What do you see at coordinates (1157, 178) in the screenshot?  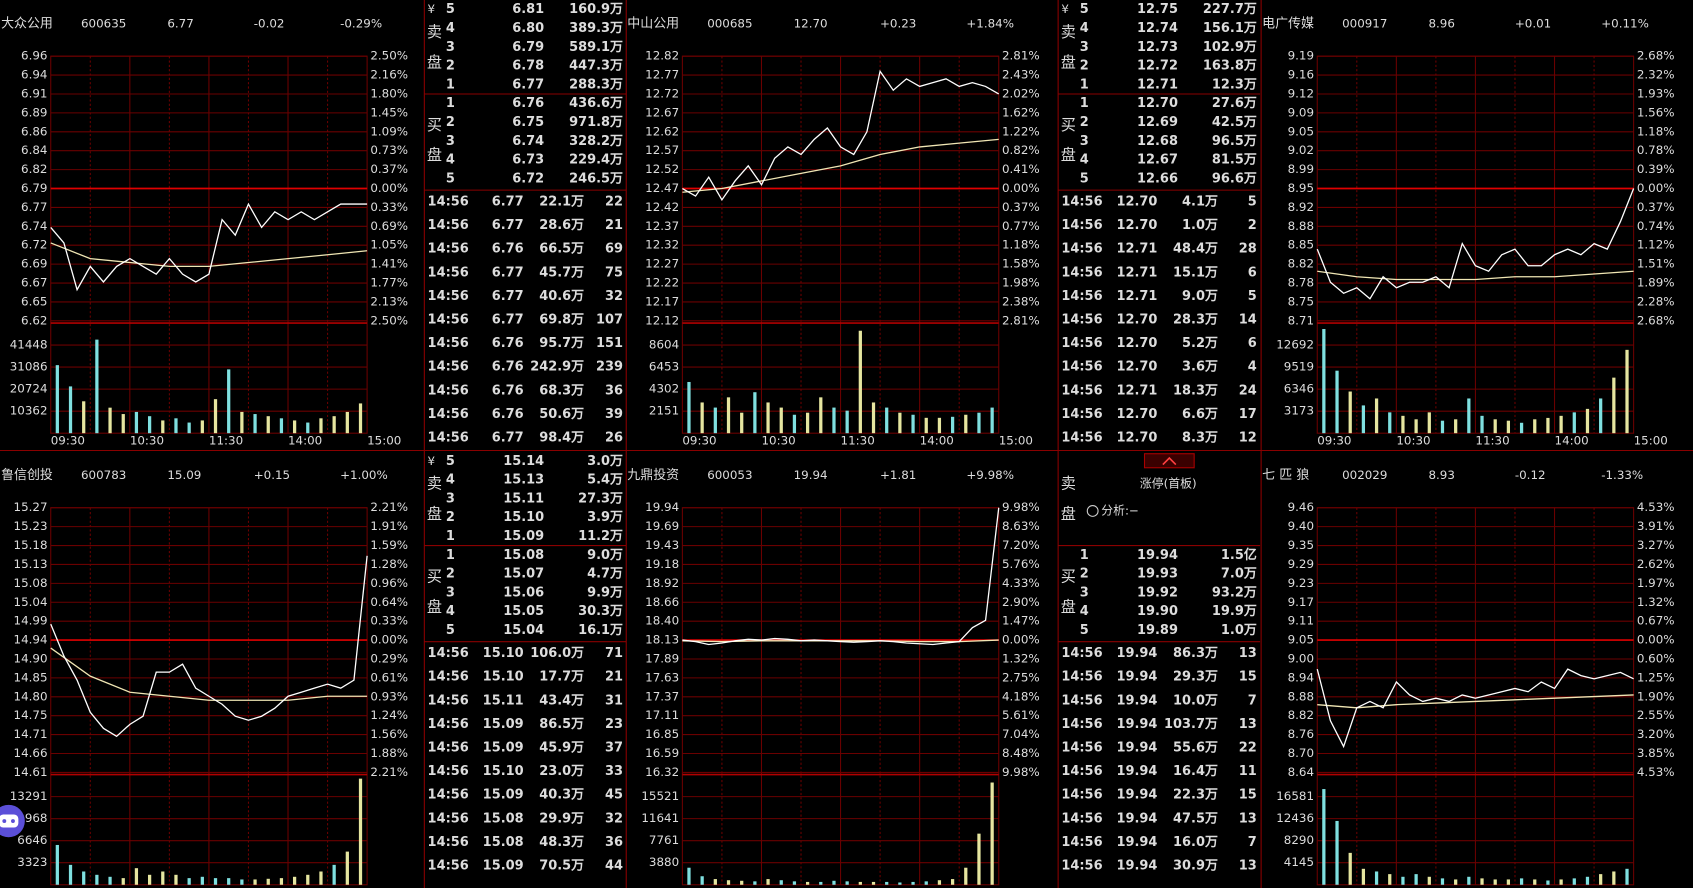 I see `book-price: 12.66` at bounding box center [1157, 178].